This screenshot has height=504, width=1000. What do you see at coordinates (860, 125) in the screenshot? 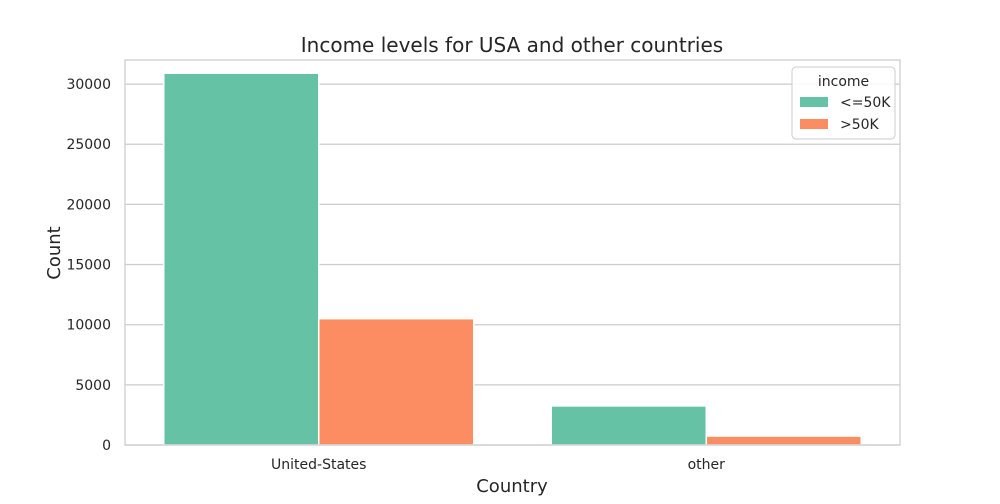
I see `legend-entry-label: >50K` at bounding box center [860, 125].